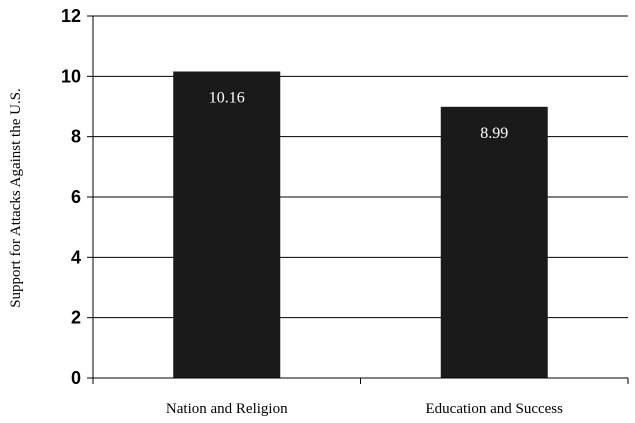  What do you see at coordinates (71, 16) in the screenshot?
I see `y-tick-label: 12` at bounding box center [71, 16].